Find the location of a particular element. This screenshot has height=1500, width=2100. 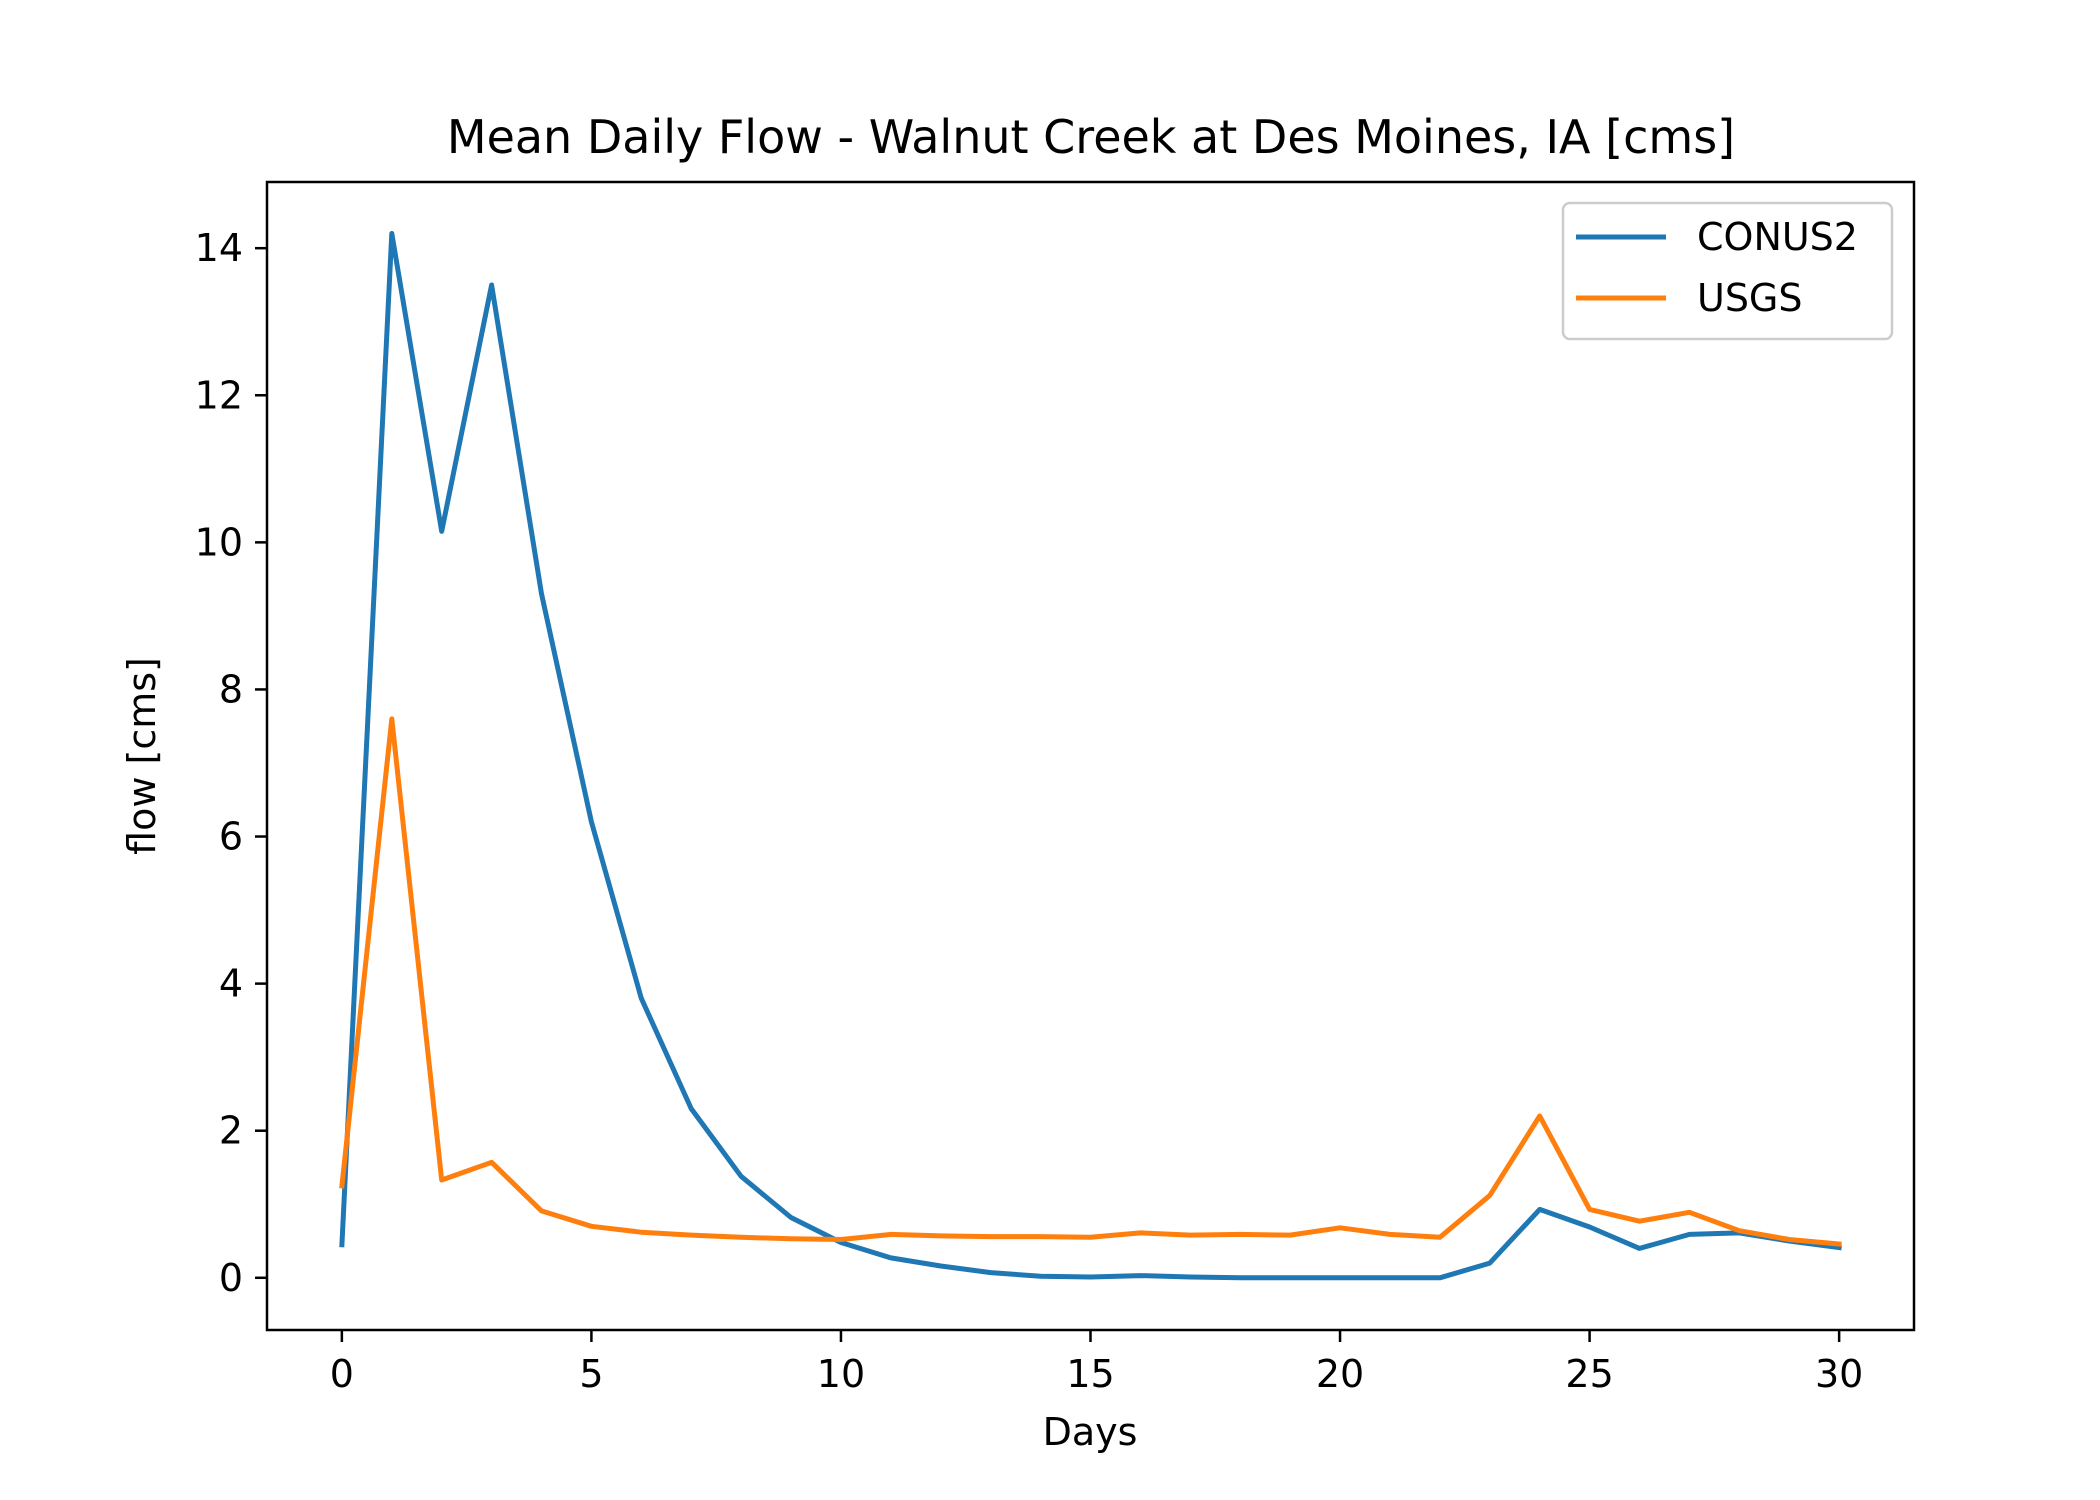

legend: CONUS2 USGS is located at coordinates (1727, 271).